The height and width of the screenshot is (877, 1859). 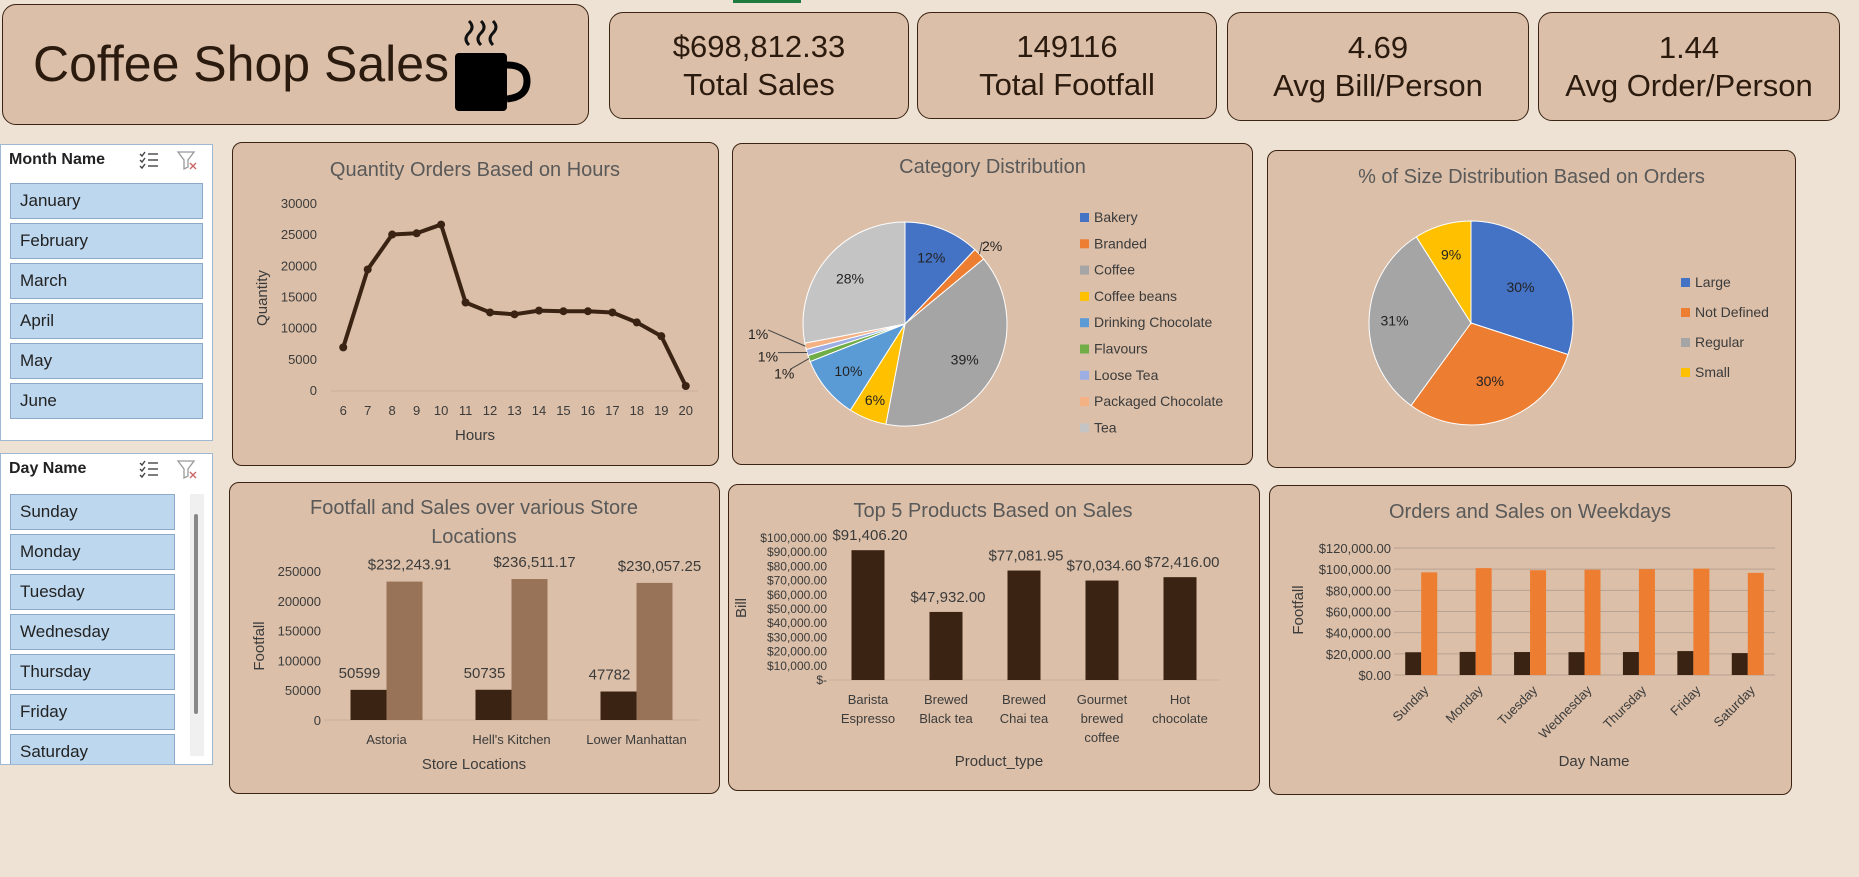 What do you see at coordinates (466, 410) in the screenshot?
I see `x-tick-label: 11` at bounding box center [466, 410].